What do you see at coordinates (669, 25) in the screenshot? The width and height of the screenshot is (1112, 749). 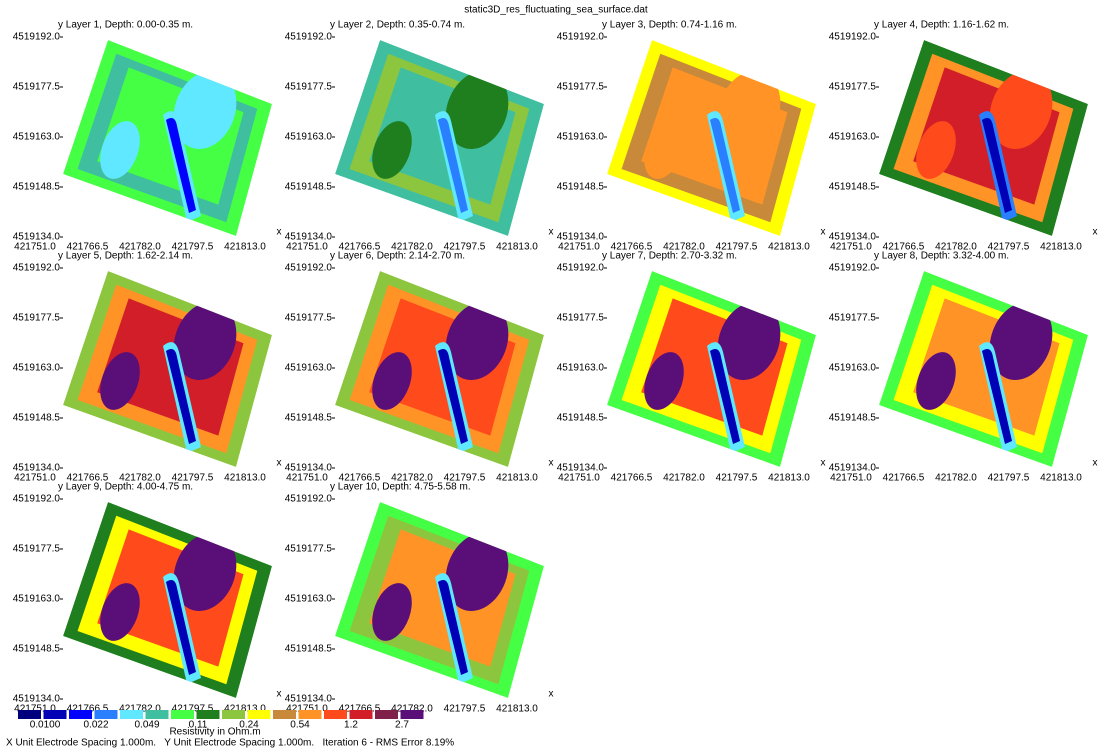 I see `panel-title: y Layer 3, Depth: 0.74-1.16 m.` at bounding box center [669, 25].